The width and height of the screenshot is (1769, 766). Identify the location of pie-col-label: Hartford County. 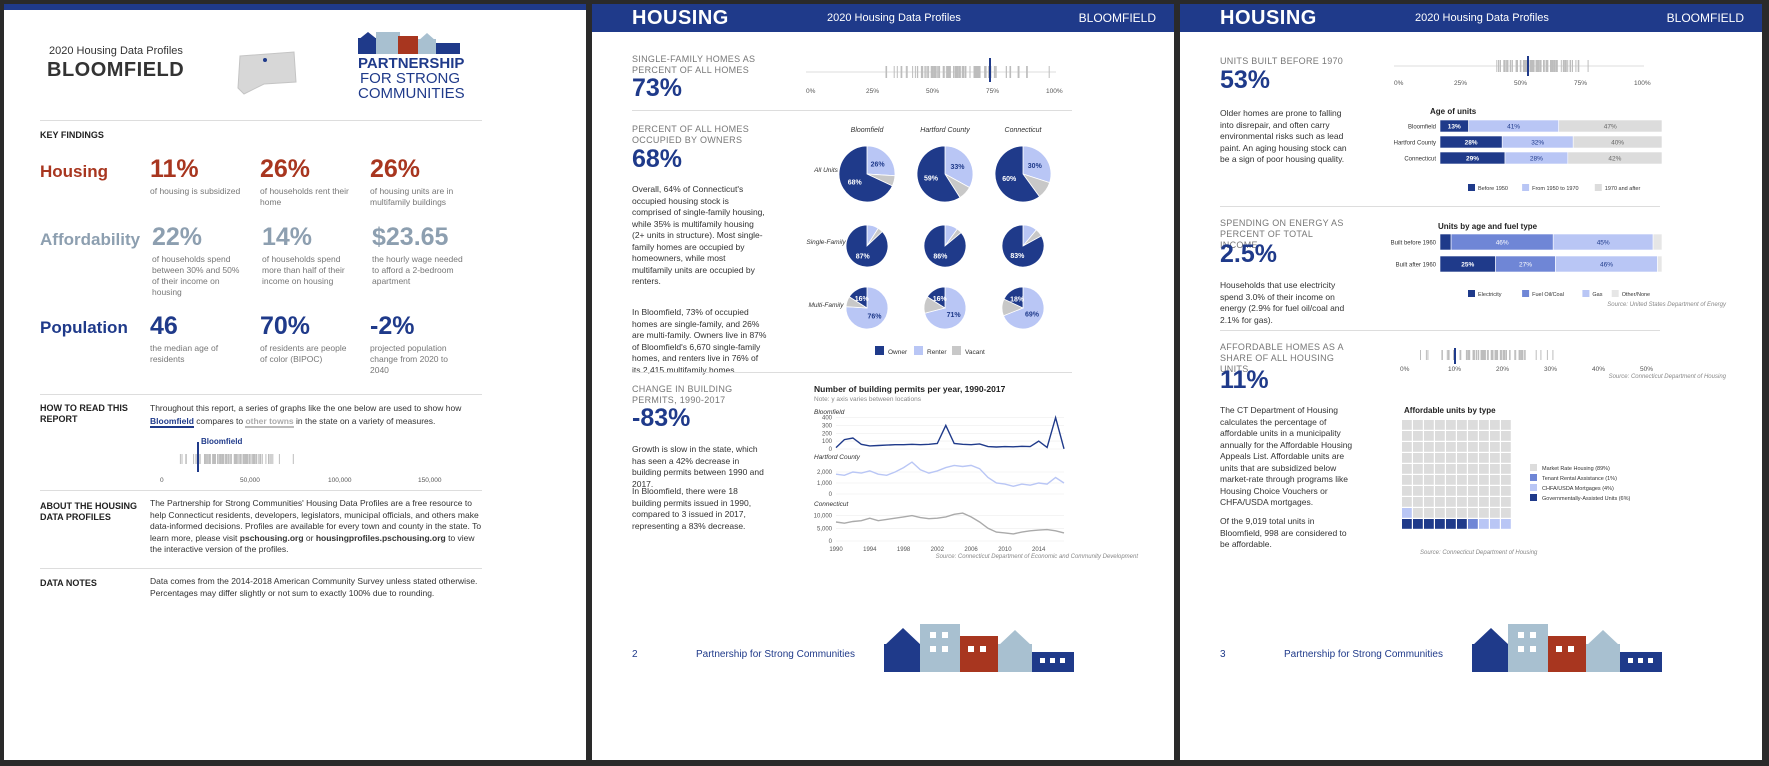
(945, 130).